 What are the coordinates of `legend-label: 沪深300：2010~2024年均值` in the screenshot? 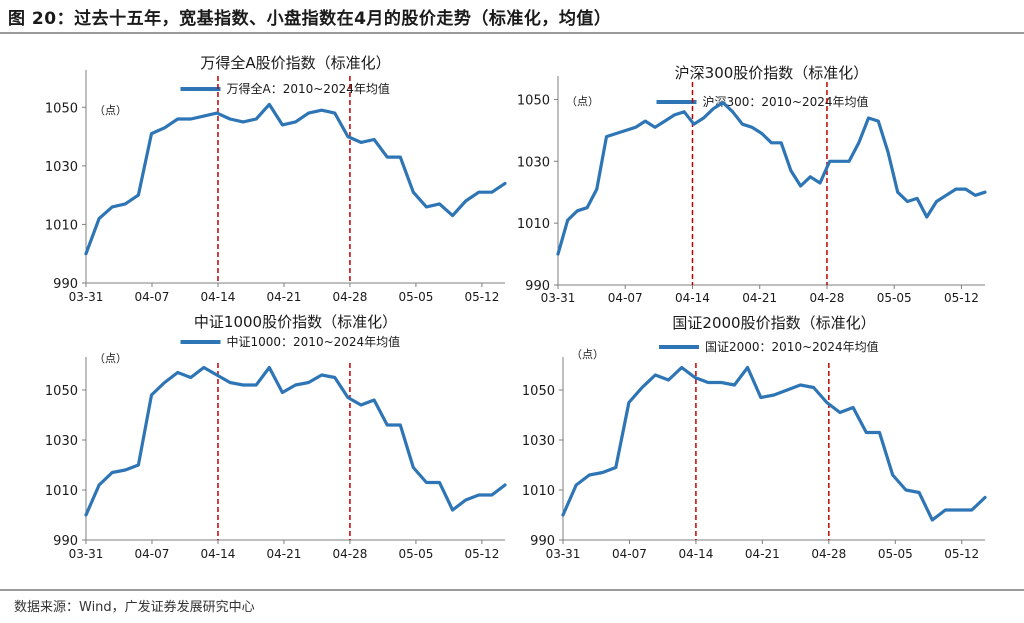 It's located at (786, 101).